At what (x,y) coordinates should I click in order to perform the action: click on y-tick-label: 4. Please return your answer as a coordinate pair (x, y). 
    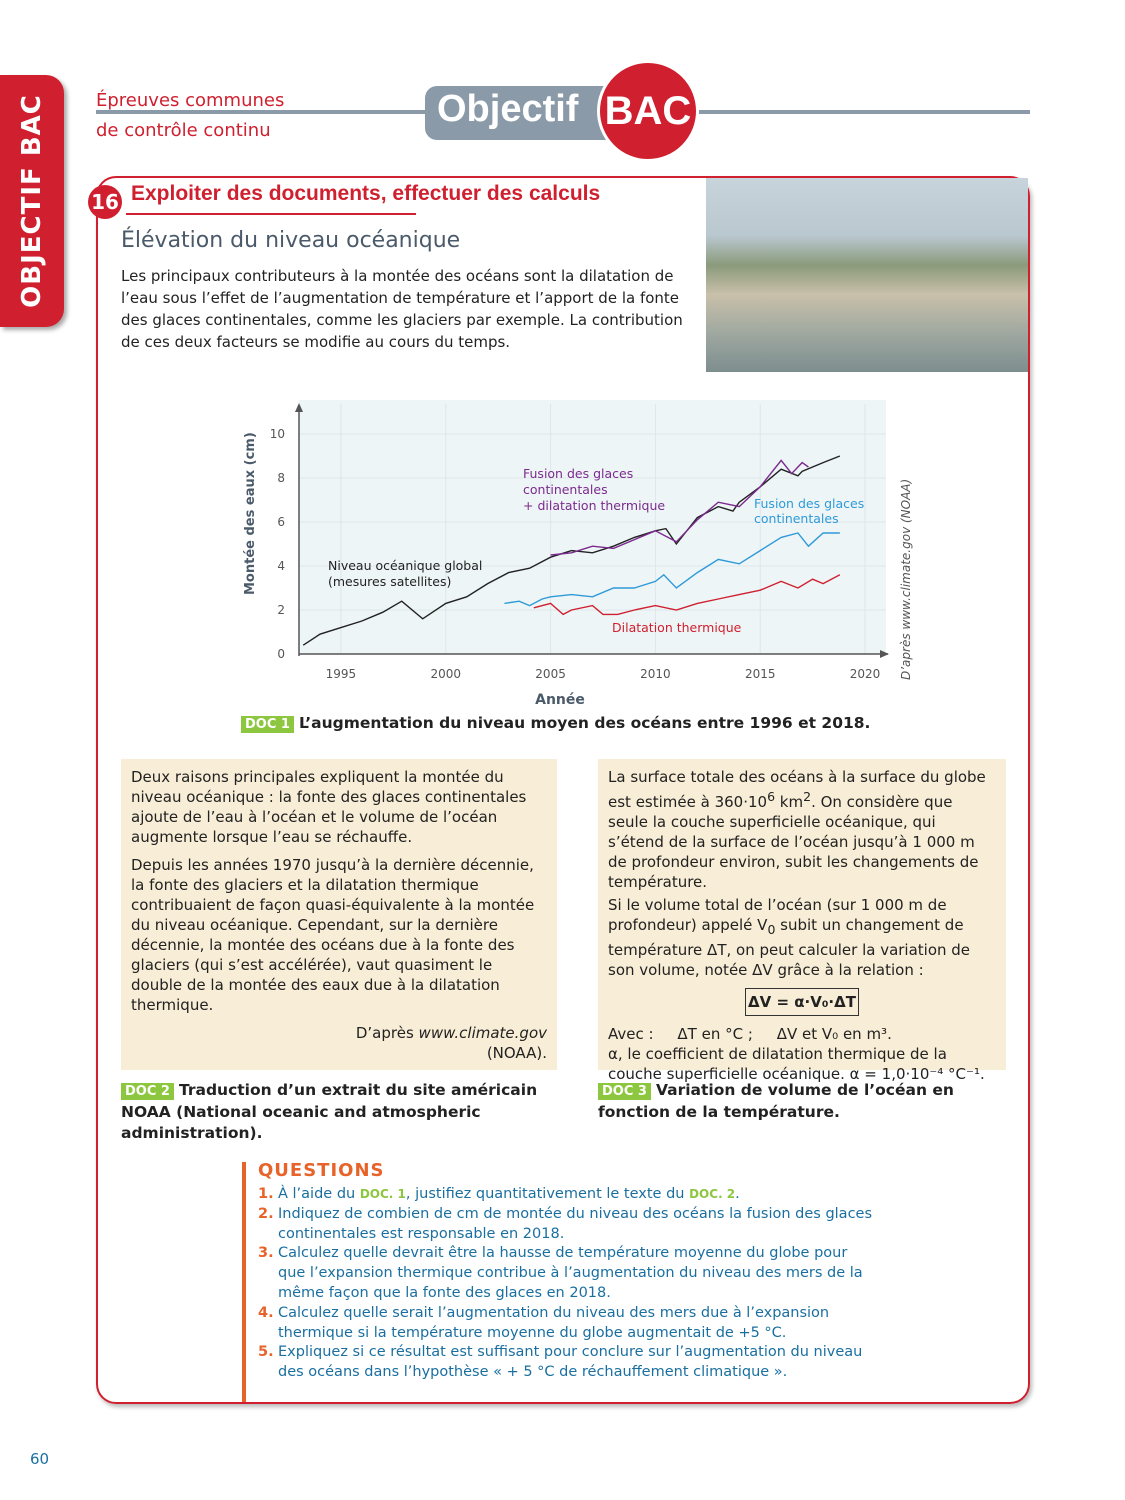
    Looking at the image, I should click on (281, 566).